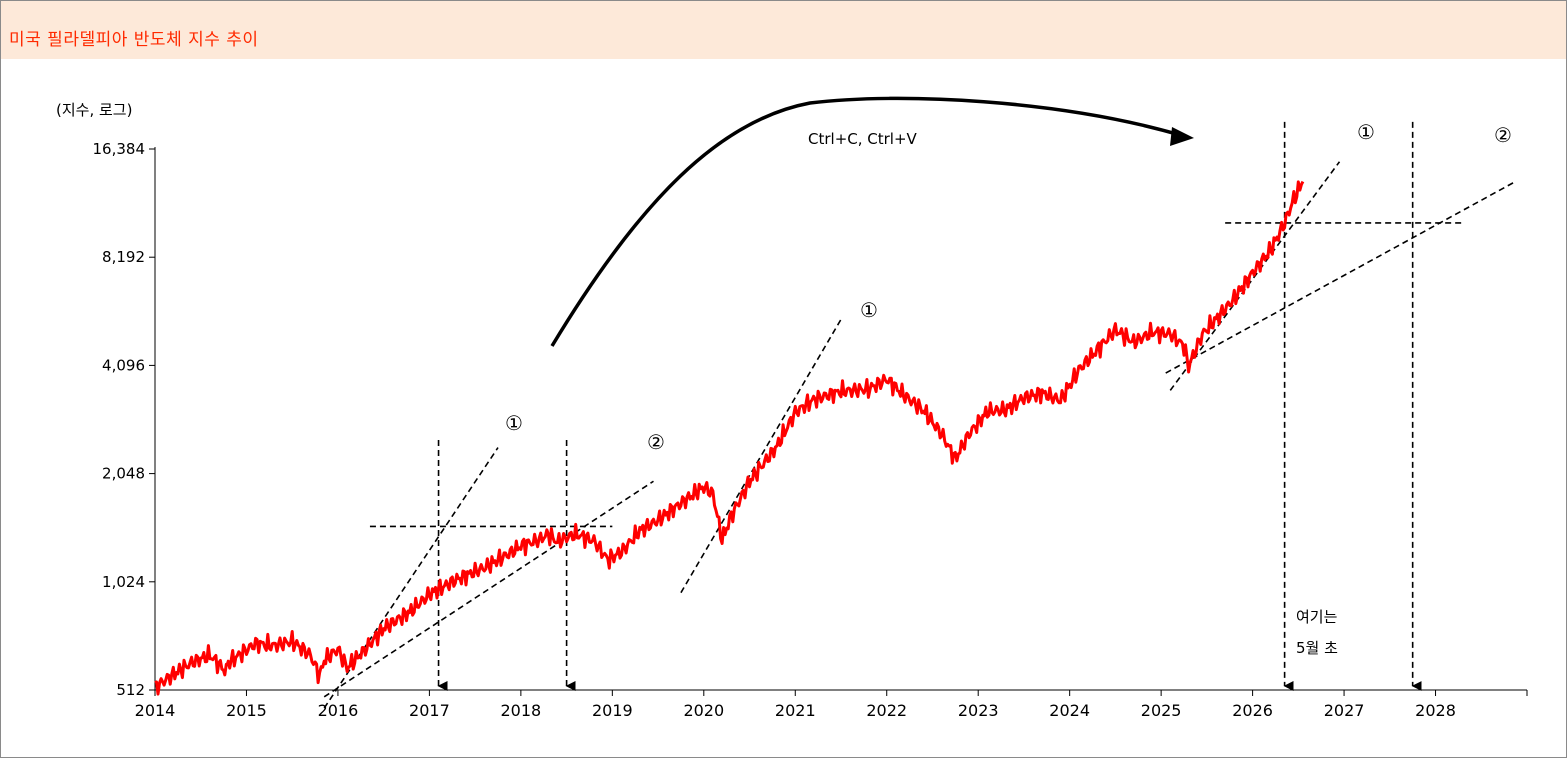 Image resolution: width=1567 pixels, height=758 pixels. Describe the element at coordinates (119, 149) in the screenshot. I see `y-tick-label: 16,384` at that location.